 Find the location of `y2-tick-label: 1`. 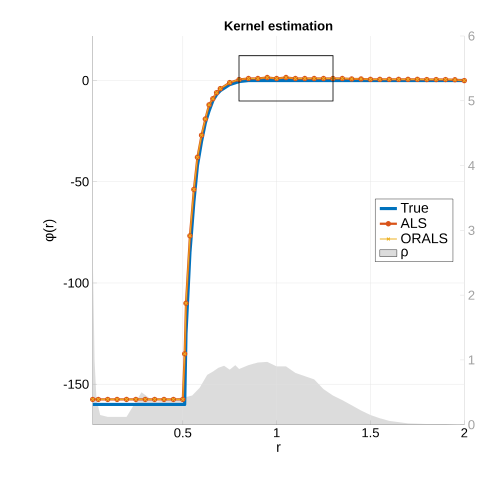

y2-tick-label: 1 is located at coordinates (471, 359).